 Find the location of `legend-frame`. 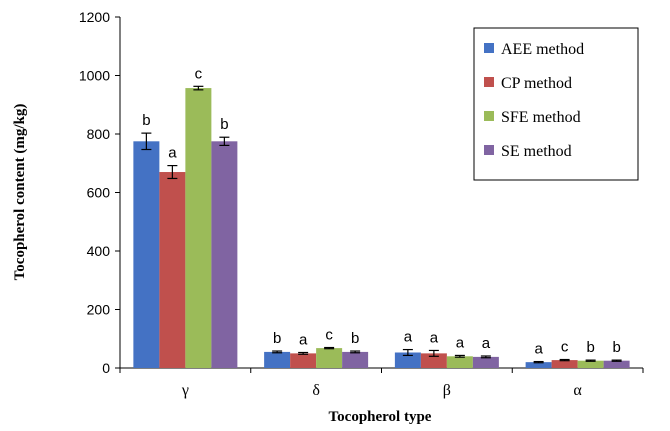

legend-frame is located at coordinates (556, 104).